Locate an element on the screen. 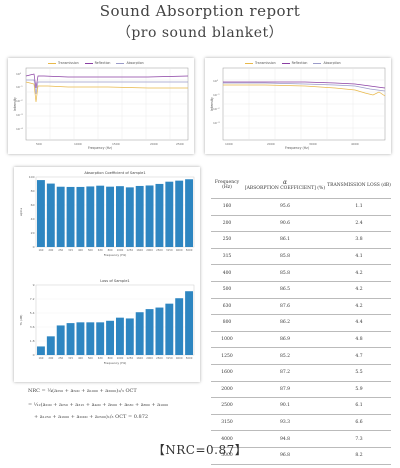 This screenshot has height=468, width=400. cell-transmission-loss: 4.1 is located at coordinates (359, 257).